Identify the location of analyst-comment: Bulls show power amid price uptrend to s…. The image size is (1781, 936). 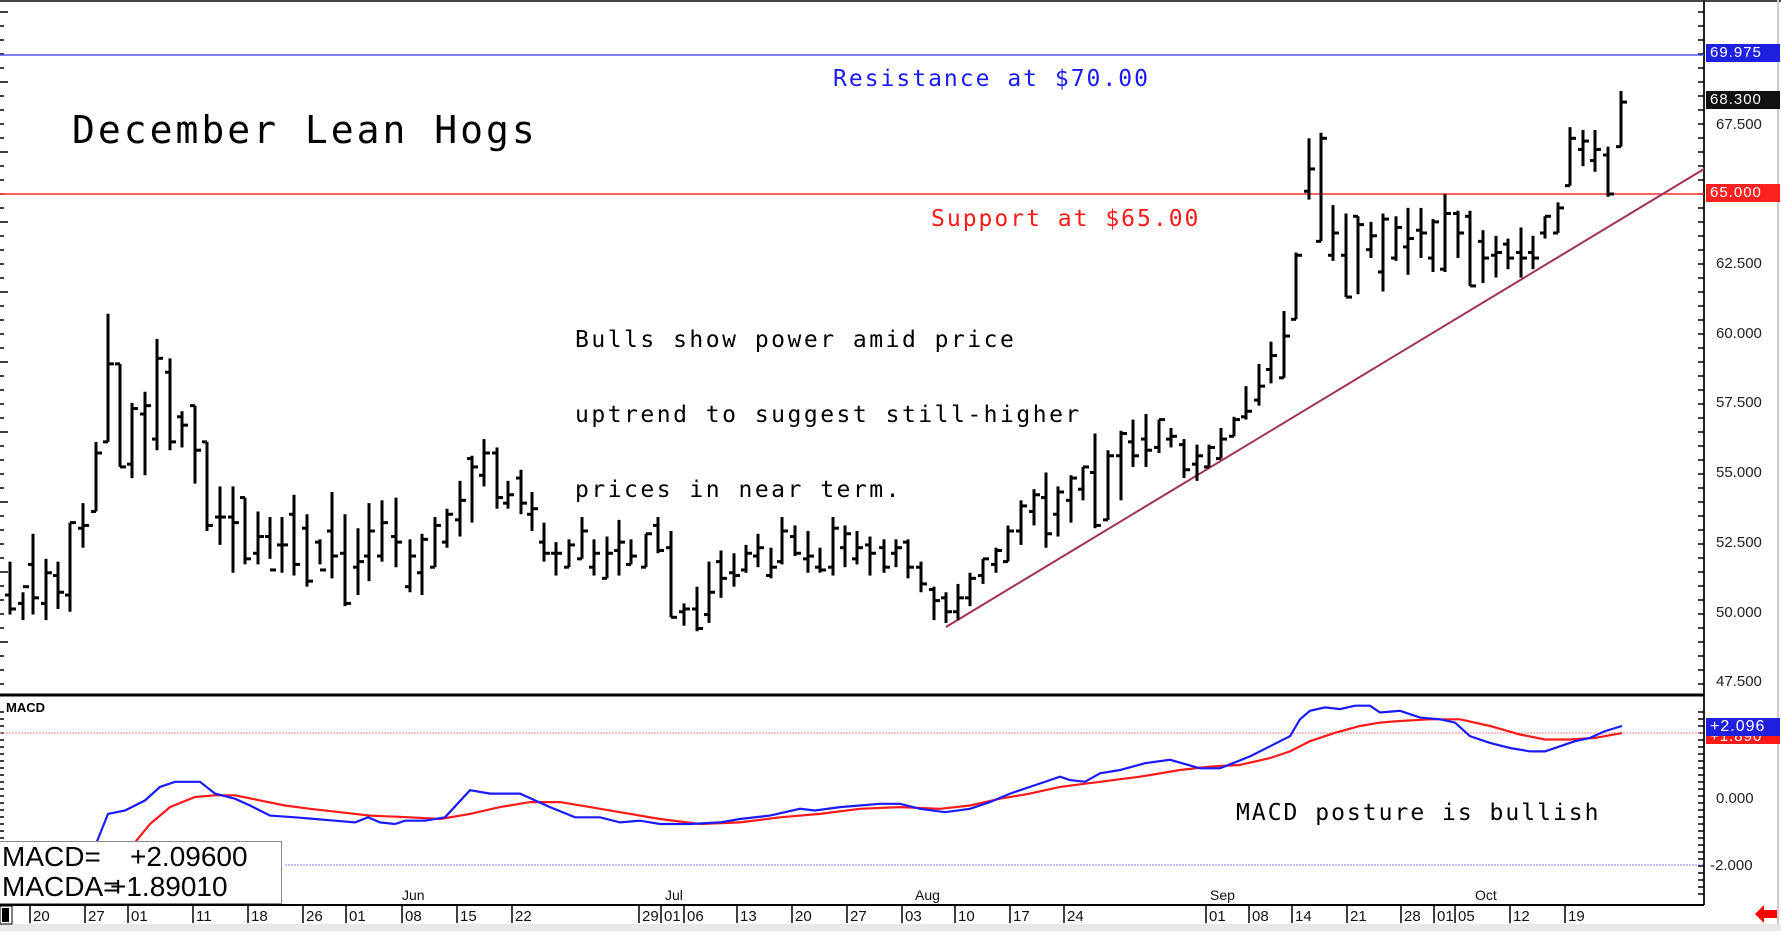
(828, 415).